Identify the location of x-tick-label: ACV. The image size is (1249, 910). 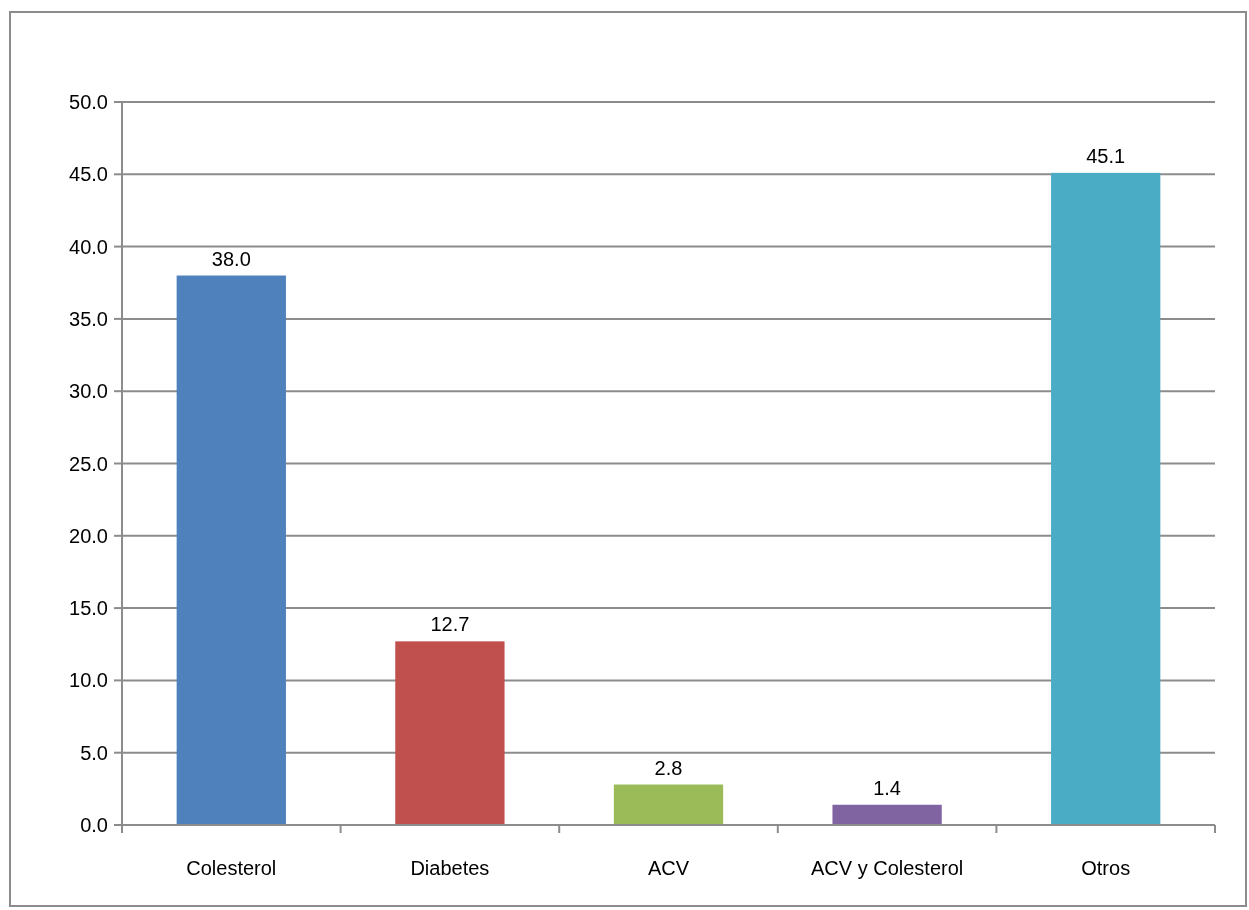
(668, 868).